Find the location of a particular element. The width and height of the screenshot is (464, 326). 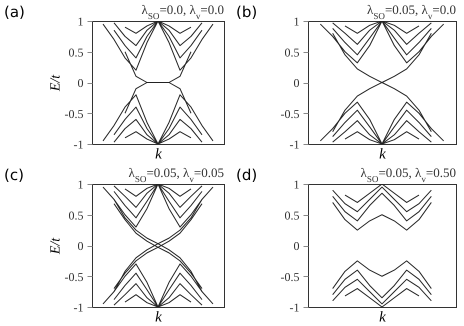

chart-title: (b) is located at coordinates (247, 12).